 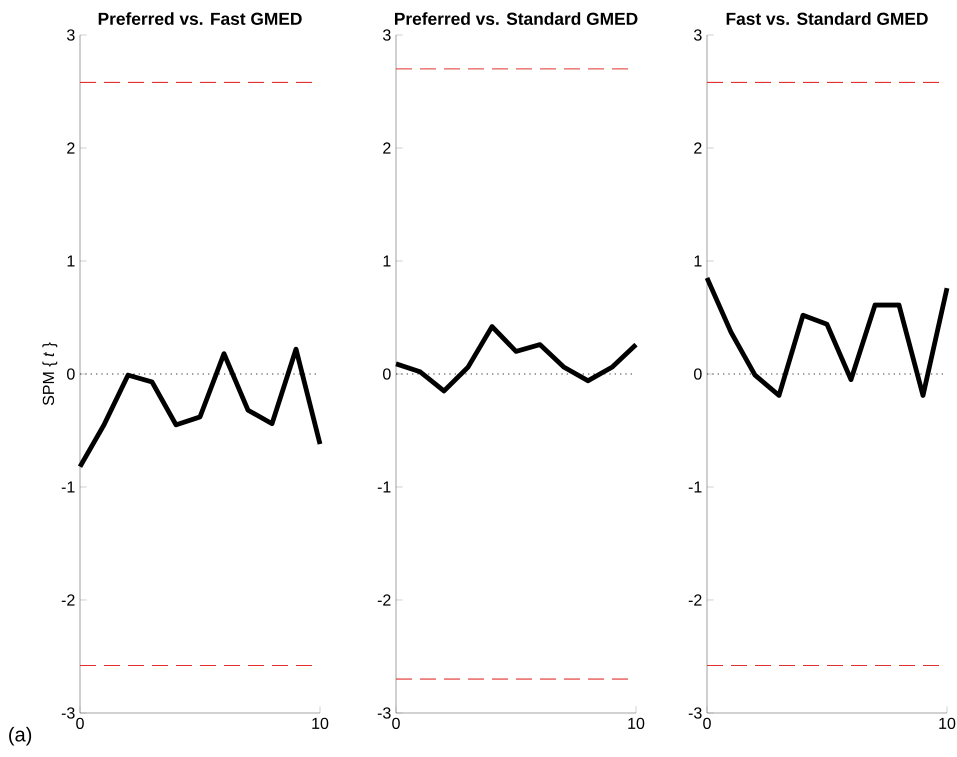 I want to click on chart-title: Preferred vs. Fast GMED, so click(x=200, y=18).